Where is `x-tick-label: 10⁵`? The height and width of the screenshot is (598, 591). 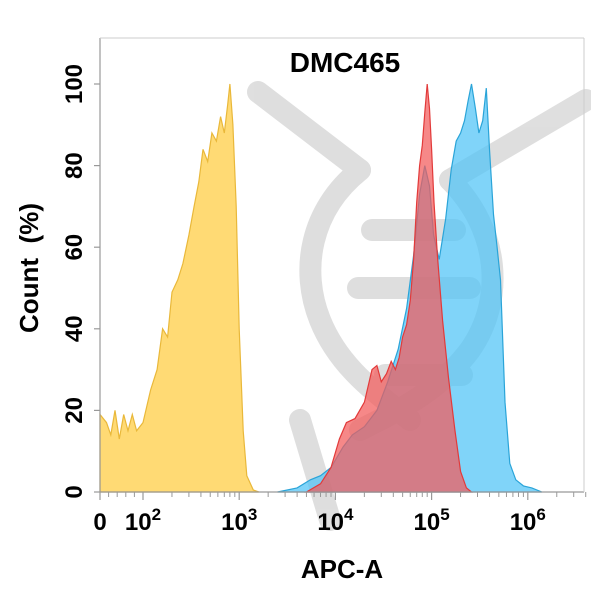 x-tick-label: 10⁵ is located at coordinates (432, 520).